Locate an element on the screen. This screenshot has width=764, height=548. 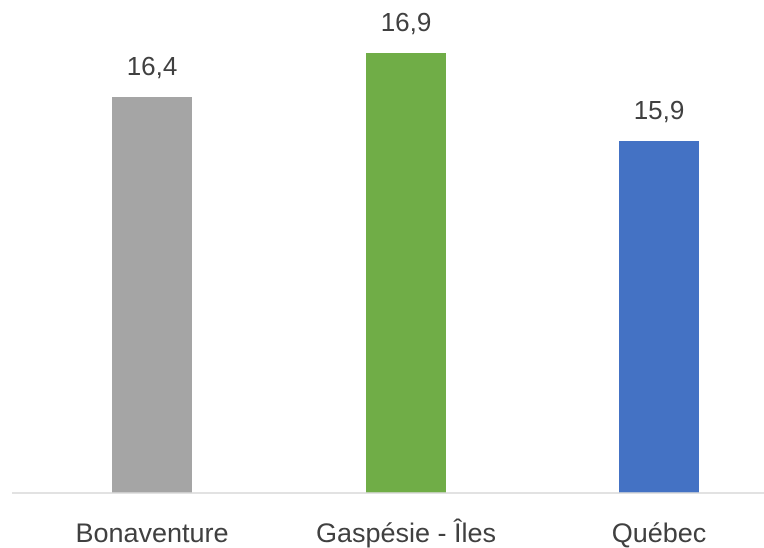
category-labels-layer: Bonaventure Gaspésie - Îles Québec is located at coordinates (390, 532).